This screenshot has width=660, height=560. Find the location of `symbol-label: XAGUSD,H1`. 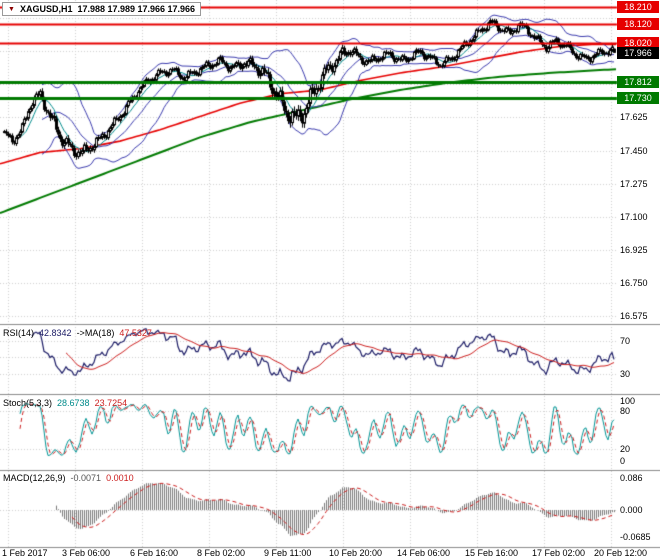

symbol-label: XAGUSD,H1 is located at coordinates (46, 9).